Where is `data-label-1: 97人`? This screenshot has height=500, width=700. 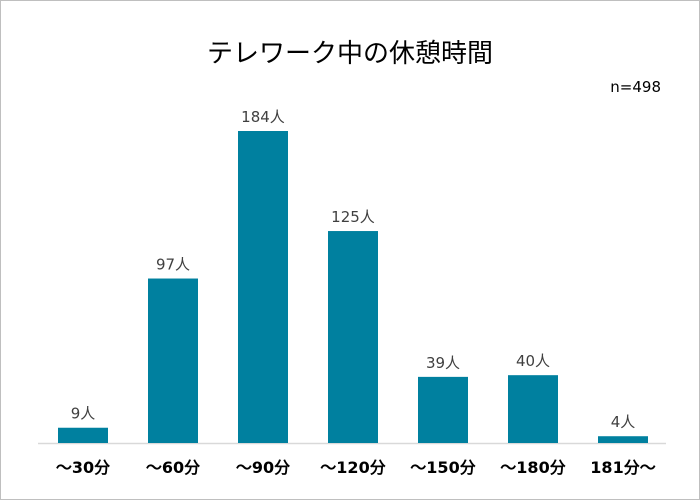
data-label-1: 97人 is located at coordinates (173, 265).